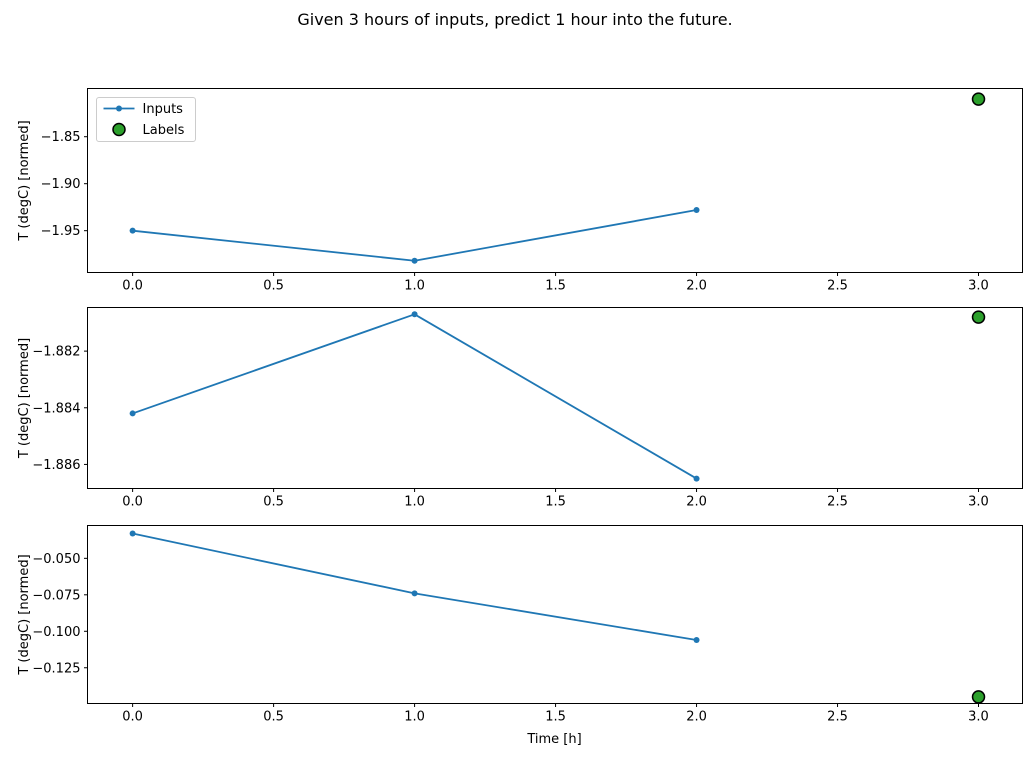 The height and width of the screenshot is (759, 1030). I want to click on y-tick-label: −1.886, so click(56, 465).